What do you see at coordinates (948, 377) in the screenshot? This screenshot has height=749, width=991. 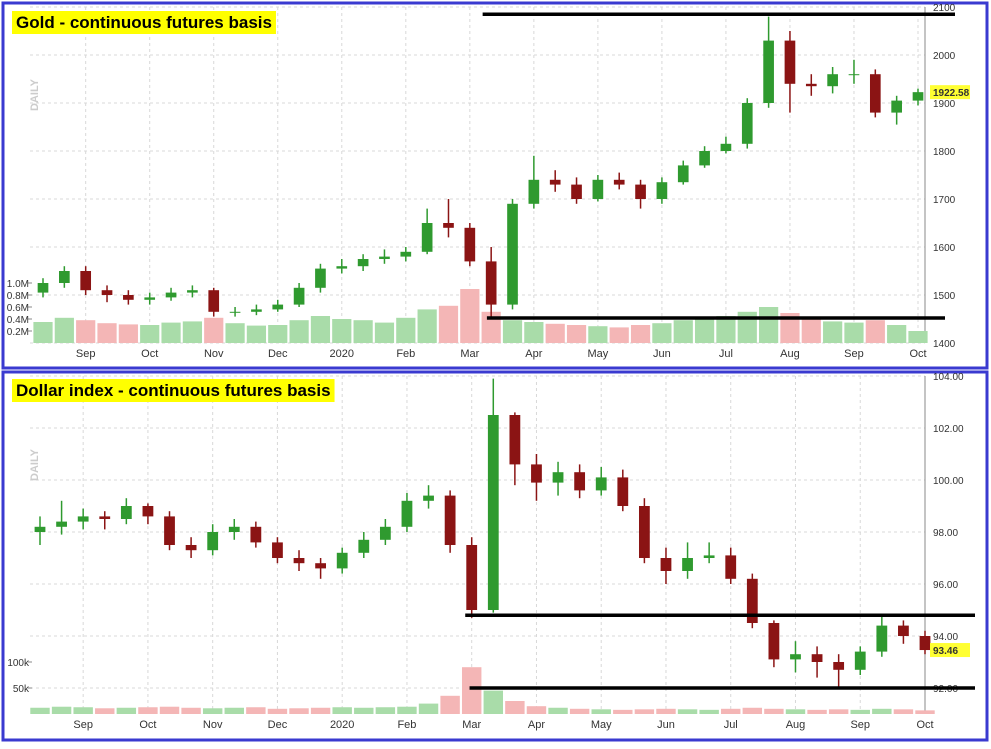 I see `y-tick-label: 104.00` at bounding box center [948, 377].